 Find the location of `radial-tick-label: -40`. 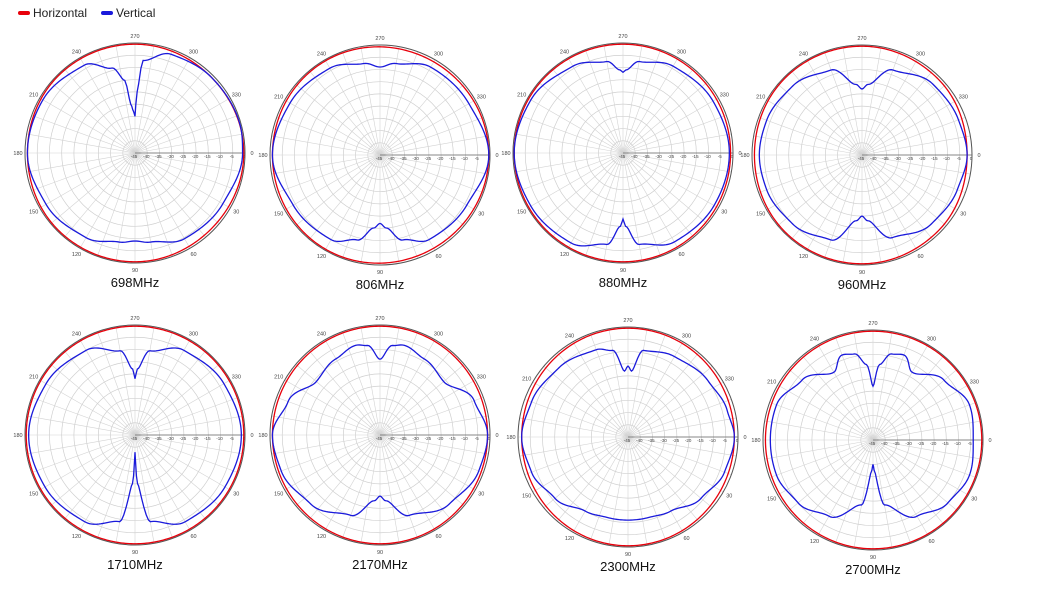

radial-tick-label: -40 is located at coordinates (884, 443).